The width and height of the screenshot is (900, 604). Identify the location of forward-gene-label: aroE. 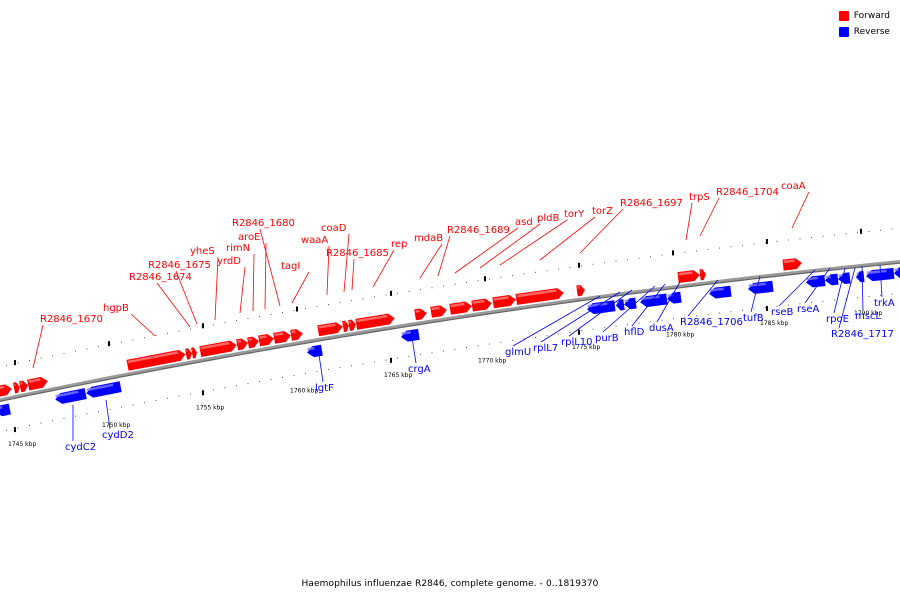
(249, 237).